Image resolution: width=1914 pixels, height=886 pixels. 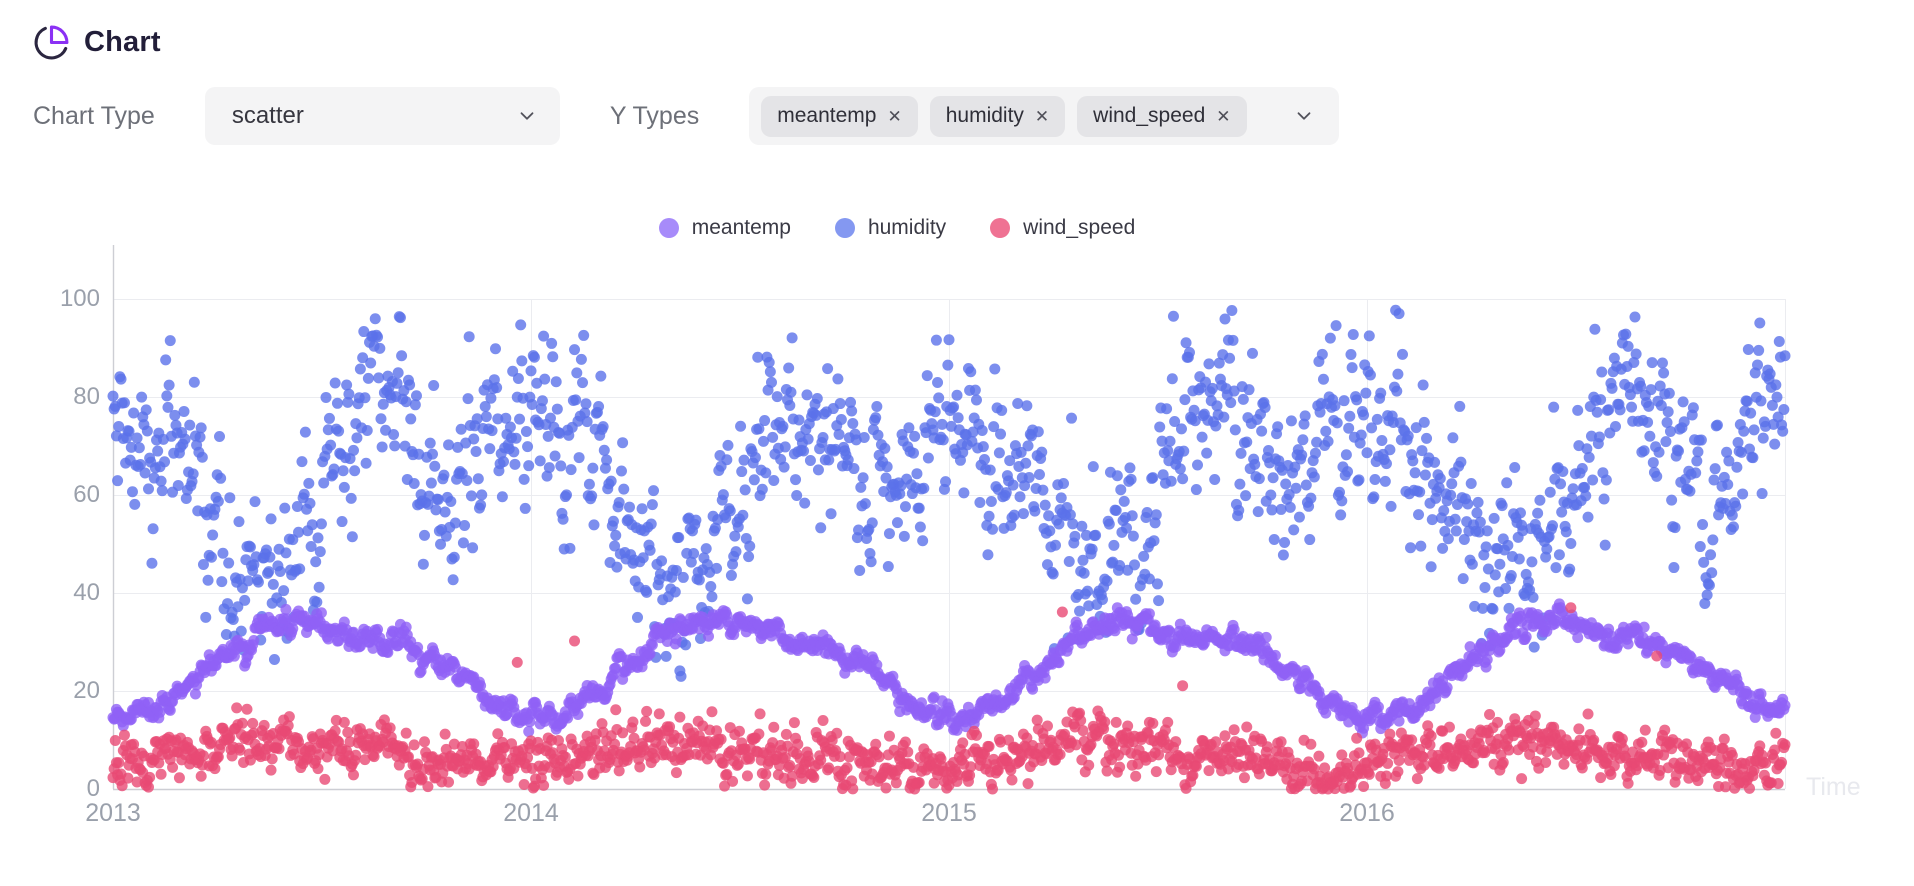 I want to click on x-axis-tick: 2013, so click(x=113, y=813).